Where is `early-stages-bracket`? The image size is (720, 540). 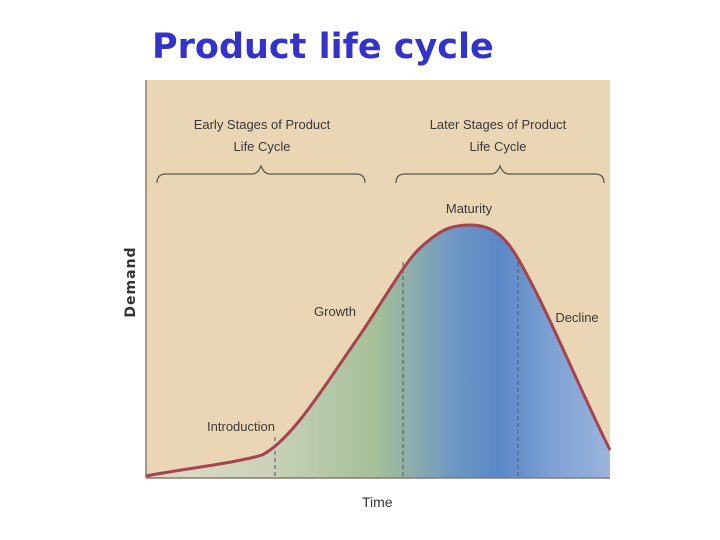 early-stages-bracket is located at coordinates (261, 174).